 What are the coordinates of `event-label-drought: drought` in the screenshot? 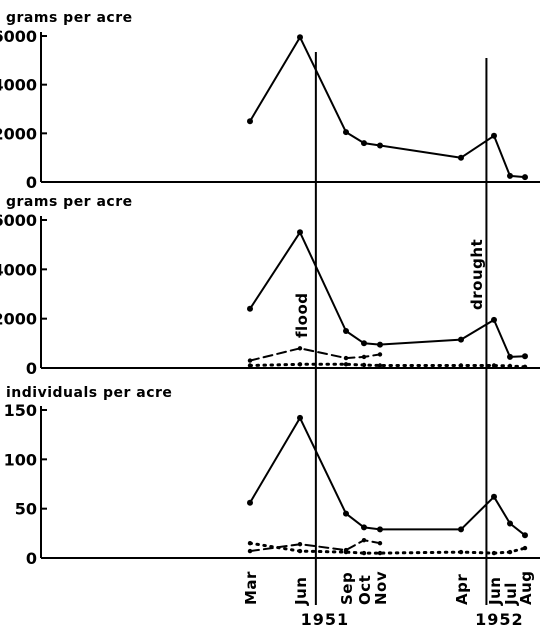 It's located at (477, 274).